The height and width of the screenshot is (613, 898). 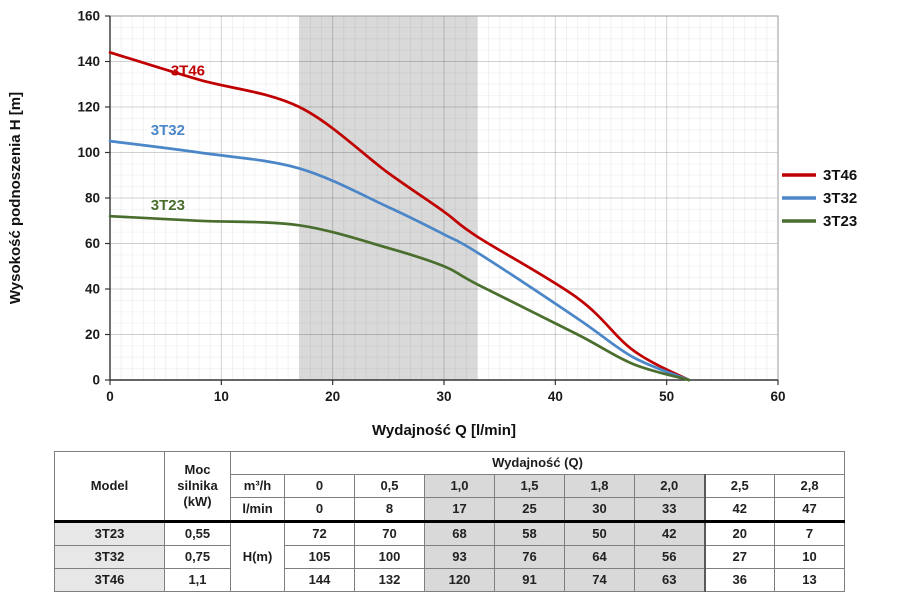 What do you see at coordinates (529, 510) in the screenshot?
I see `lmin-value: 25` at bounding box center [529, 510].